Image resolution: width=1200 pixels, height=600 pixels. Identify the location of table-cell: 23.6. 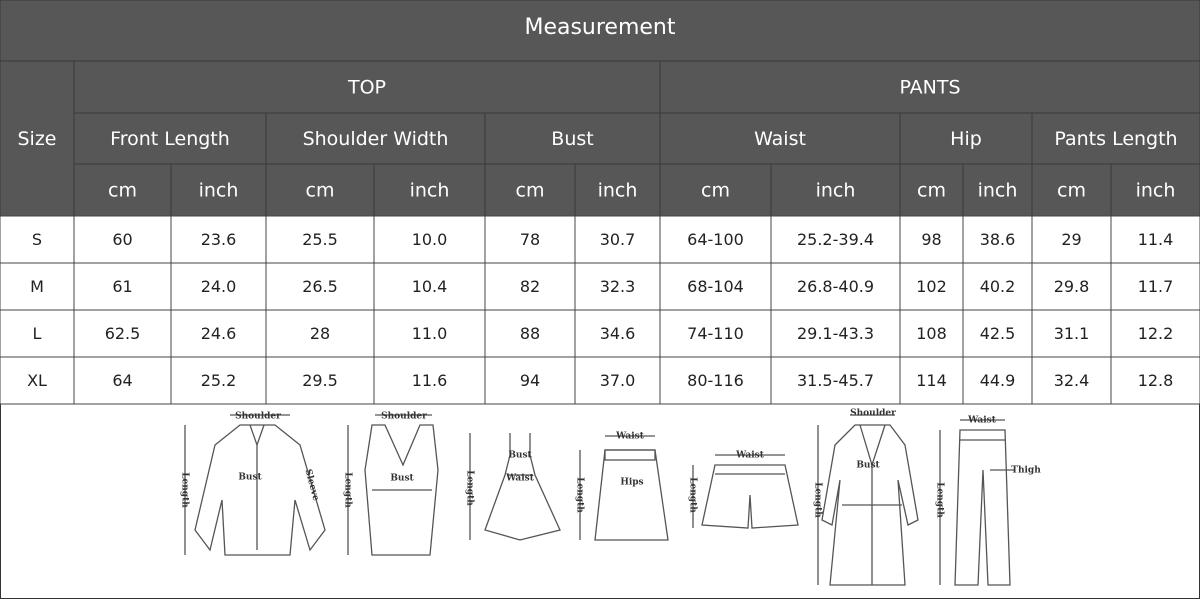
(219, 239).